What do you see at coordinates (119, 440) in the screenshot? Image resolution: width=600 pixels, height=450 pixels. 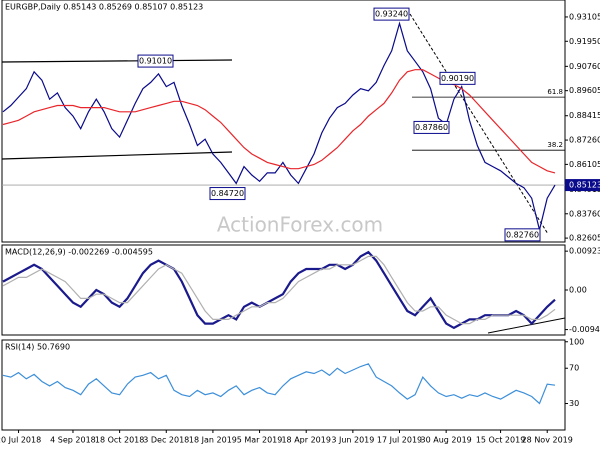 I see `x-tick-label: 18 Oct 2018` at bounding box center [119, 440].